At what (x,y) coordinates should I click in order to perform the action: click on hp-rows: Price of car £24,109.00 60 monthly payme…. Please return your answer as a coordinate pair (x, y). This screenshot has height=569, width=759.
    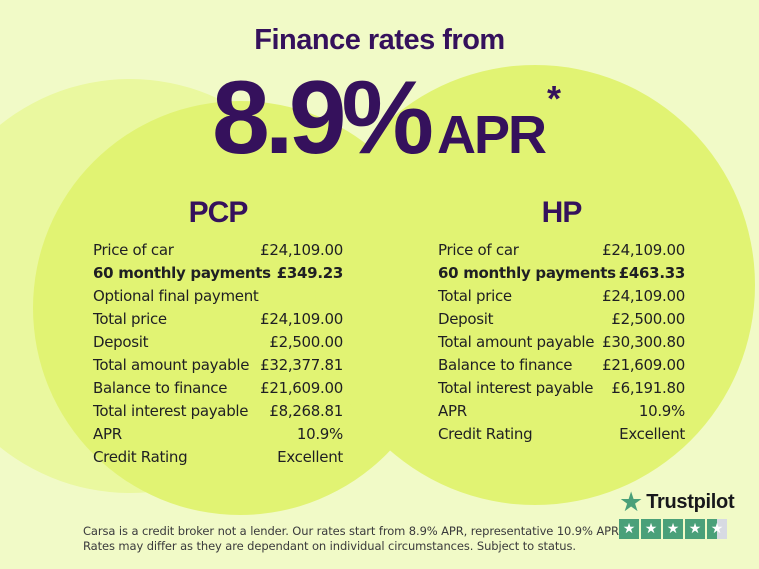
    Looking at the image, I should click on (561, 341).